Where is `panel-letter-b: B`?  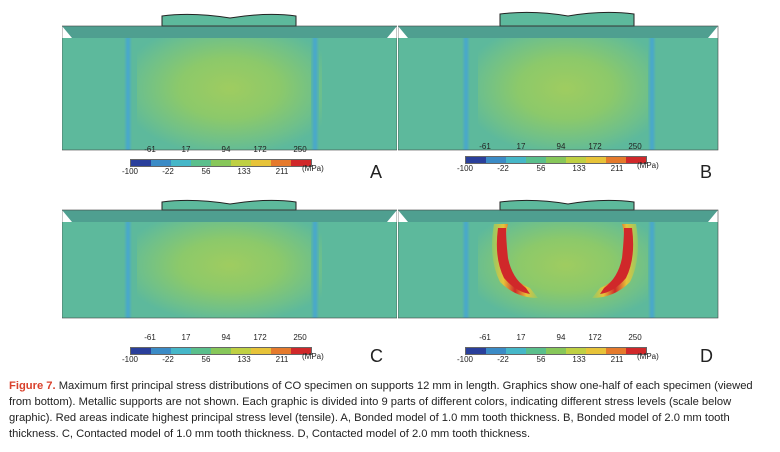
panel-letter-b: B is located at coordinates (706, 172).